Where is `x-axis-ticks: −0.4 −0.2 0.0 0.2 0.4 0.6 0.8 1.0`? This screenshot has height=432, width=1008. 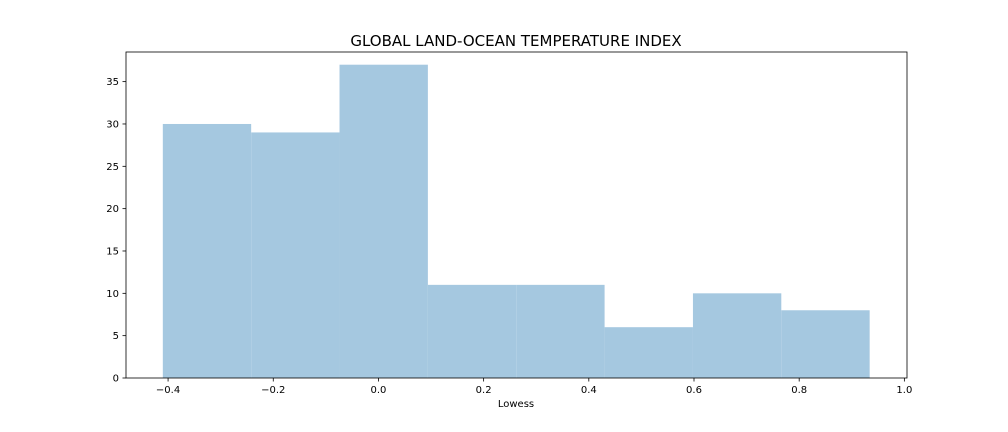
x-axis-ticks: −0.4 −0.2 0.0 0.2 0.4 0.6 0.8 1.0 is located at coordinates (534, 387).